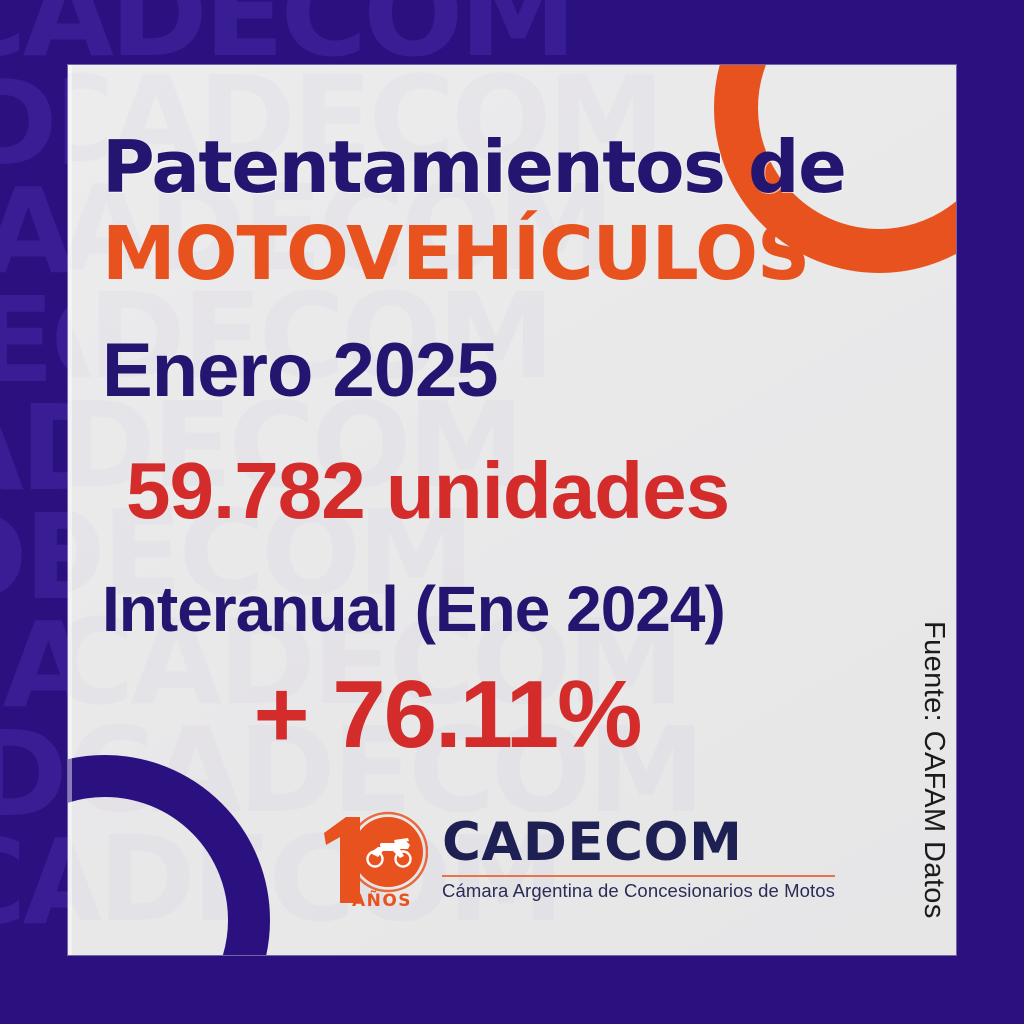  I want to click on card-left-edge, so click(70, 510).